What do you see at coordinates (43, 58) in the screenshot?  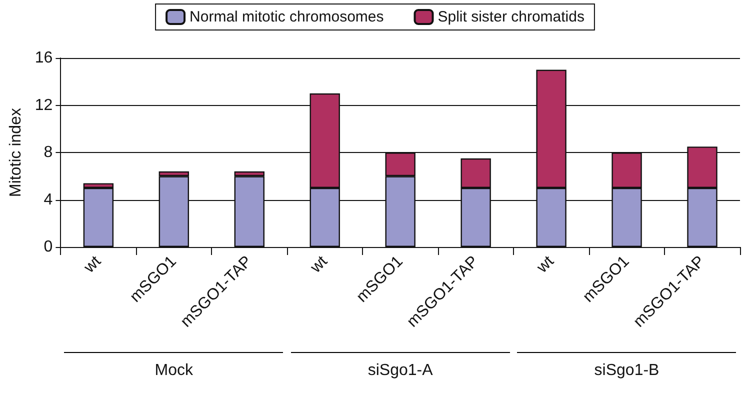 I see `y-tick-label: 16` at bounding box center [43, 58].